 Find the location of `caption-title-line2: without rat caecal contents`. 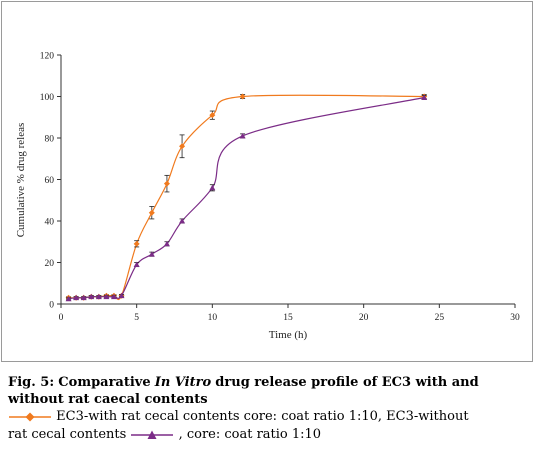

caption-title-line2: without rat caecal contents is located at coordinates (108, 399).